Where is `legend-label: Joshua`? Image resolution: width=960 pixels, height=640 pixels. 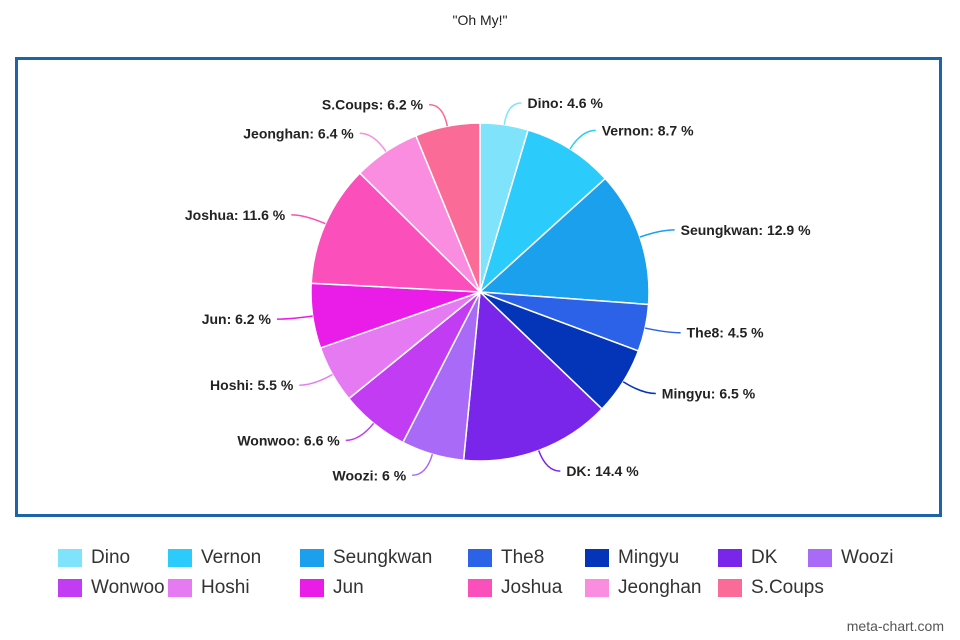
legend-label: Joshua is located at coordinates (532, 587).